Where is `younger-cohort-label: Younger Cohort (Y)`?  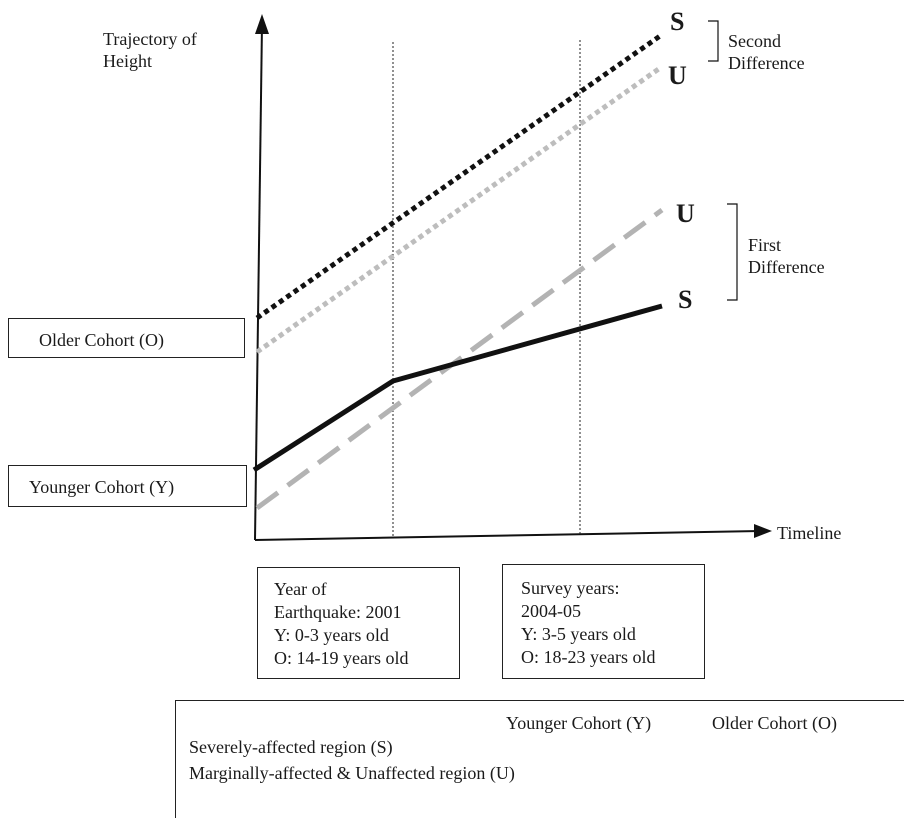
younger-cohort-label: Younger Cohort (Y) is located at coordinates (102, 487).